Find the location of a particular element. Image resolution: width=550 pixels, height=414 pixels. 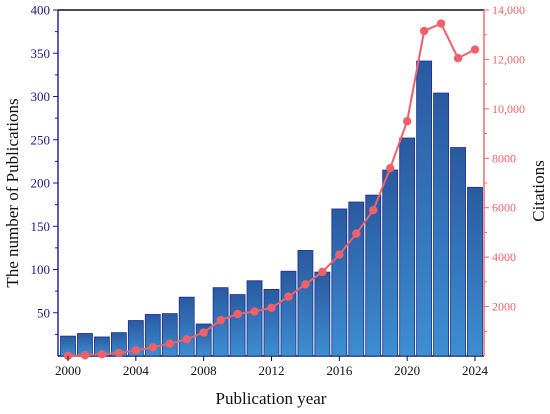

bar-2012 is located at coordinates (271, 322).